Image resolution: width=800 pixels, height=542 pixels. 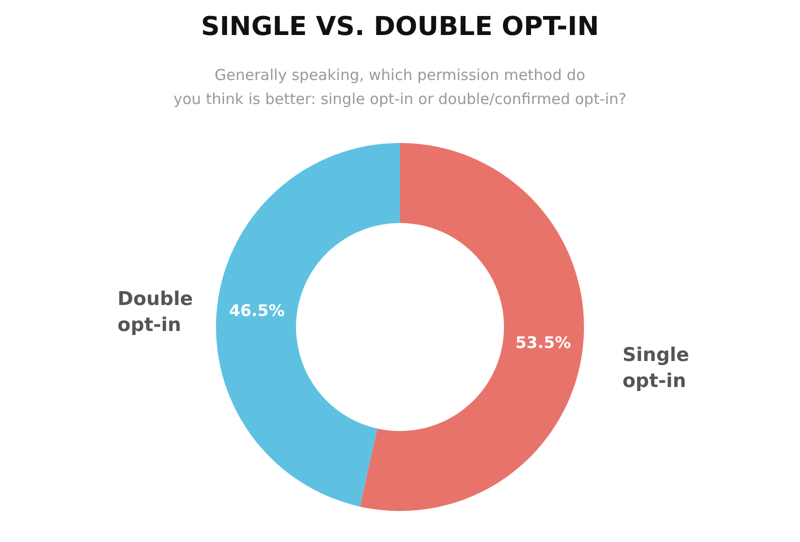 What do you see at coordinates (400, 87) in the screenshot?
I see `chart-subtitle: Generally speaking, which permission method do you think is better: single opt-in or double/confirmed opt-in?` at bounding box center [400, 87].